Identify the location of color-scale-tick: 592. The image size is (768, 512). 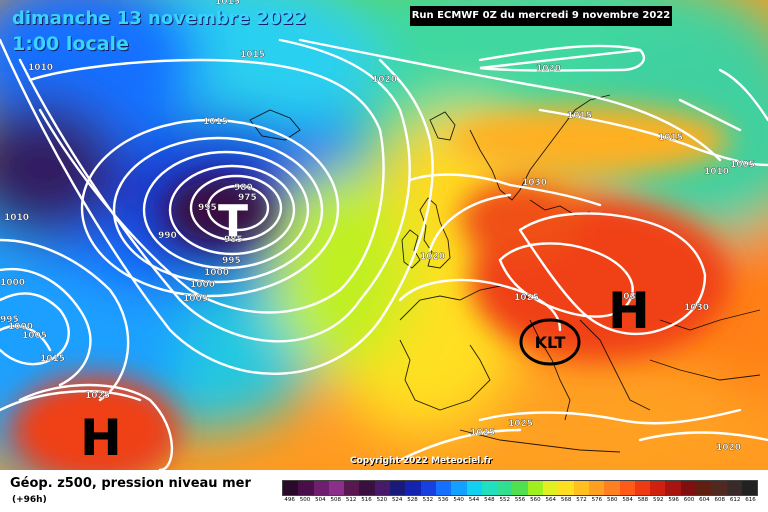
(658, 500).